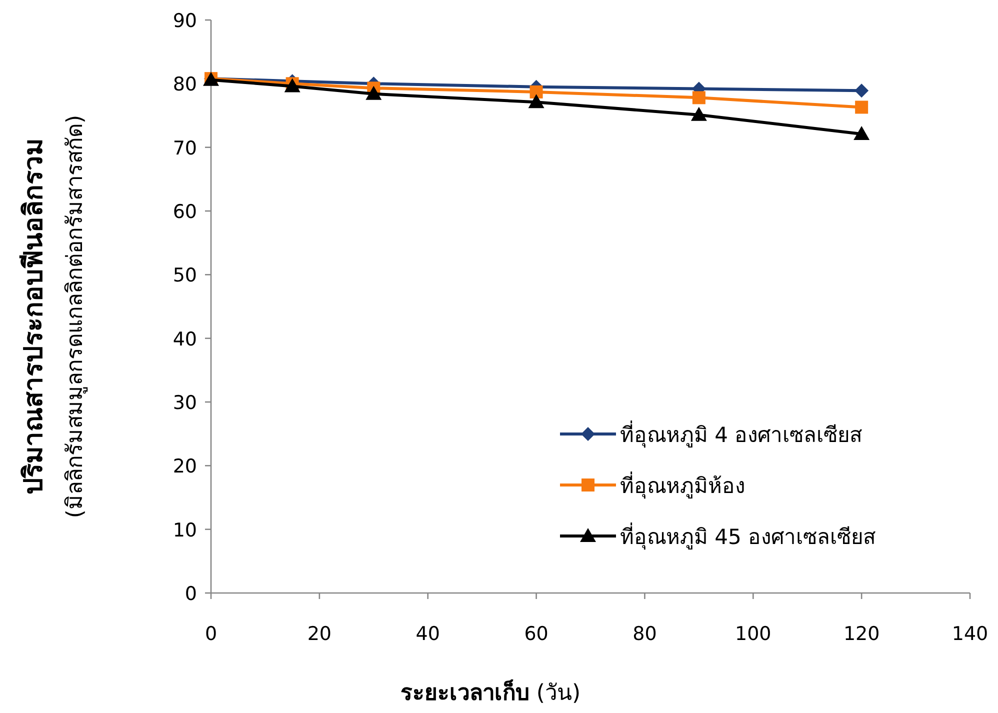 Image resolution: width=998 pixels, height=713 pixels. Describe the element at coordinates (490, 692) in the screenshot. I see `x-axis-title: ระยะเวลาเก็บ (วัน)` at that location.